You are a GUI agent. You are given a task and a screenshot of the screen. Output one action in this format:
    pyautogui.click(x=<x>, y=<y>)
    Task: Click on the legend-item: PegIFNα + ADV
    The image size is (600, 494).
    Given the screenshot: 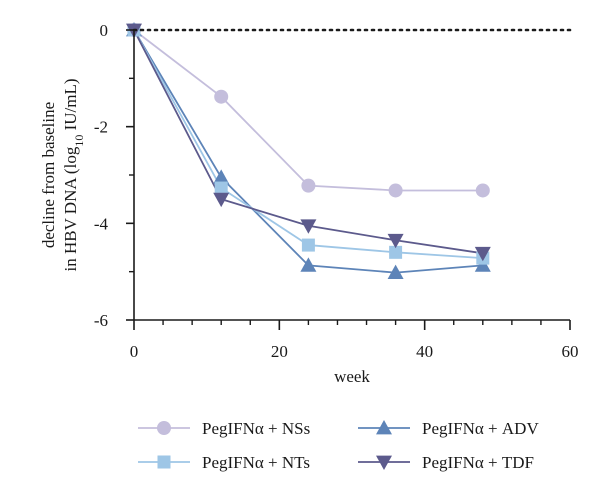 What is the action you would take?
    pyautogui.click(x=448, y=428)
    